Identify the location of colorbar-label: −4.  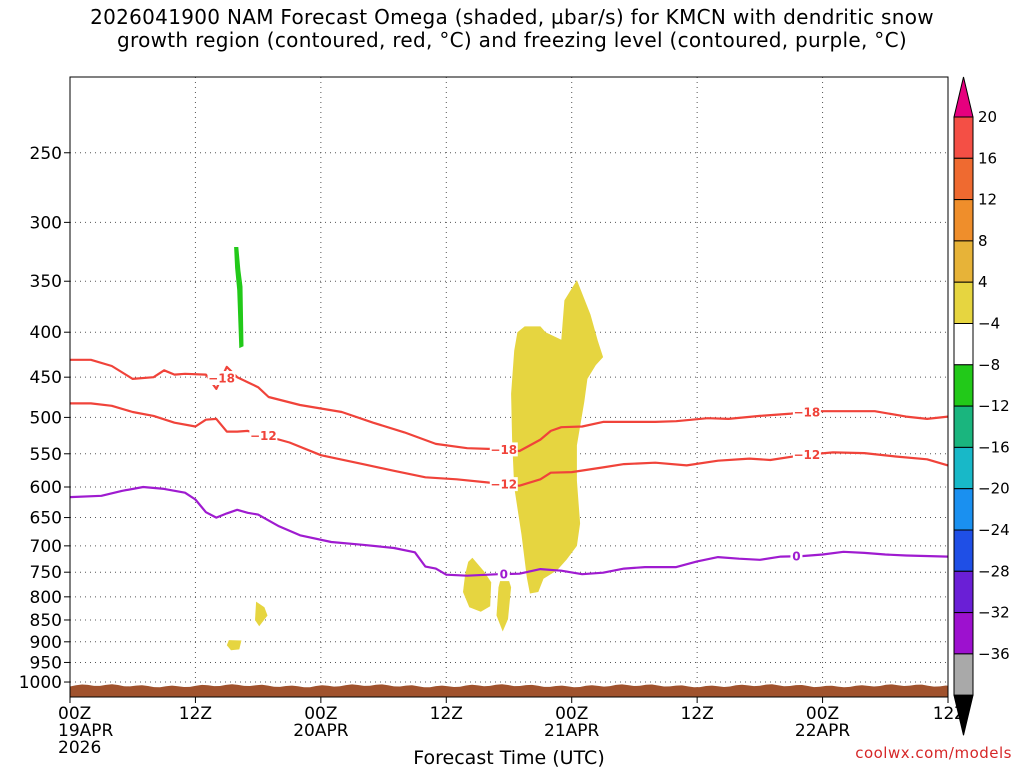
(989, 324).